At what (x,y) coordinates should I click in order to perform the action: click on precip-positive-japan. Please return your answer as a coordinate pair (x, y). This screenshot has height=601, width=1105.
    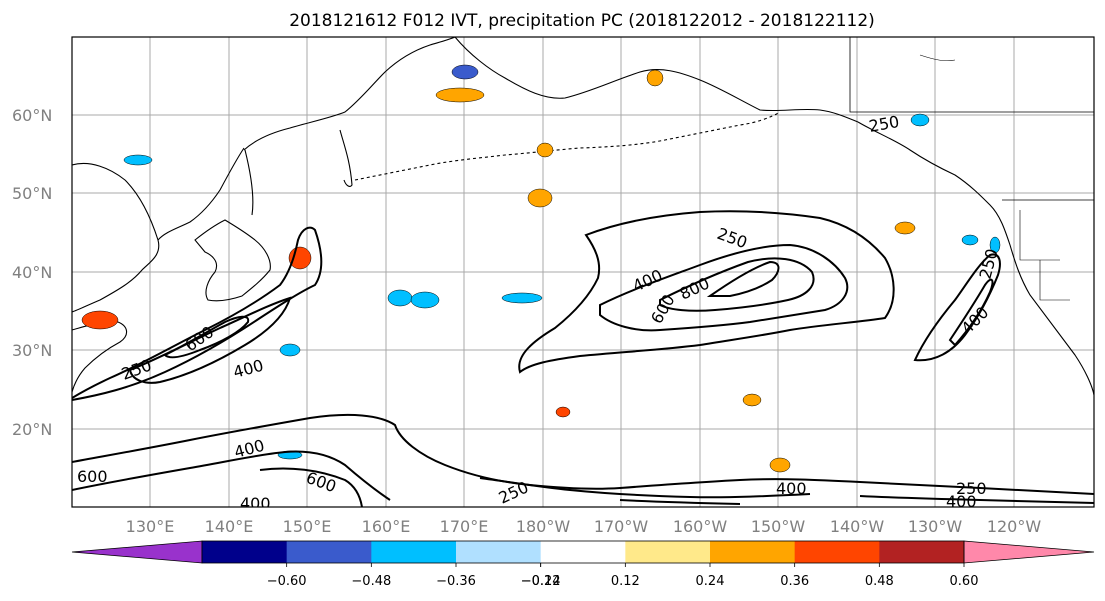
    Looking at the image, I should click on (300, 258).